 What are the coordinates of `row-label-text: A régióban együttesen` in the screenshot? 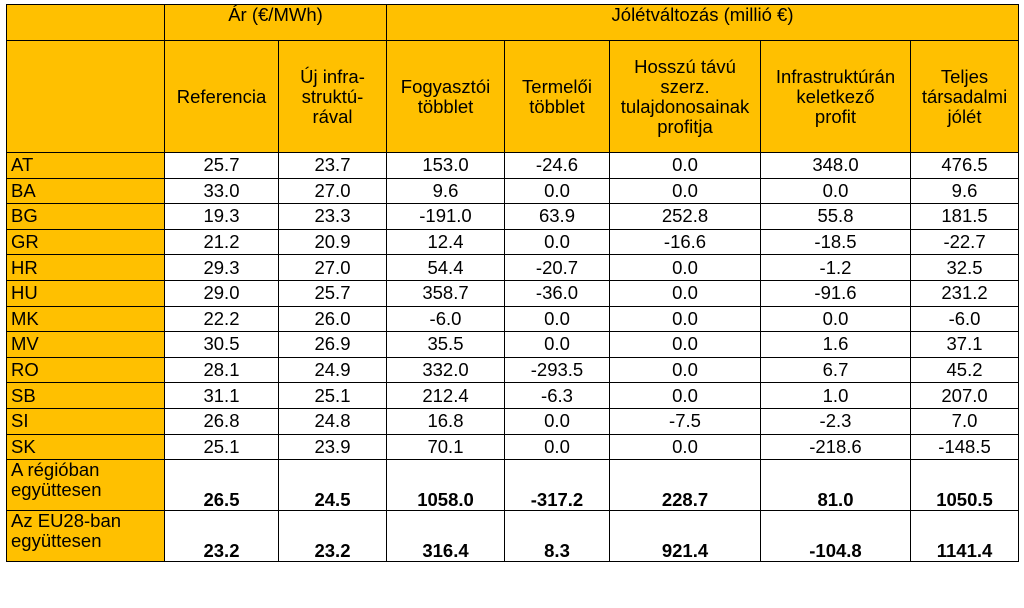 It's located at (56, 480).